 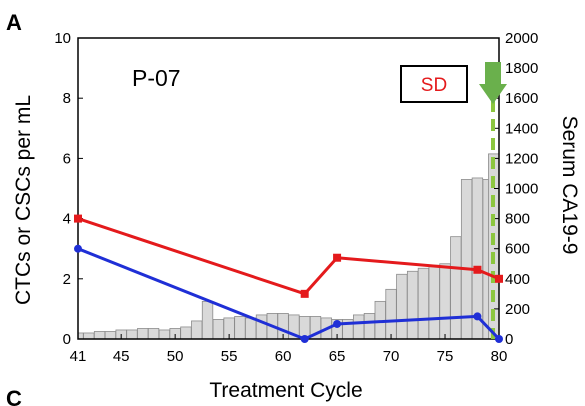 What do you see at coordinates (283, 356) in the screenshot?
I see `x-tick-label: 60` at bounding box center [283, 356].